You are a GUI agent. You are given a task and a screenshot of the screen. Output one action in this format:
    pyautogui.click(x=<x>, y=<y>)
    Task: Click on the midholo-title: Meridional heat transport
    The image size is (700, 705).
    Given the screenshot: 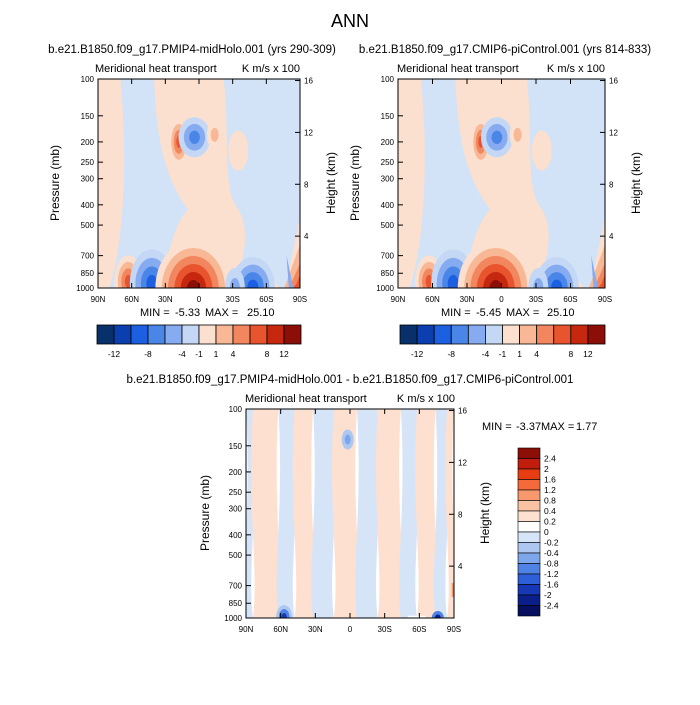 What is the action you would take?
    pyautogui.click(x=156, y=69)
    